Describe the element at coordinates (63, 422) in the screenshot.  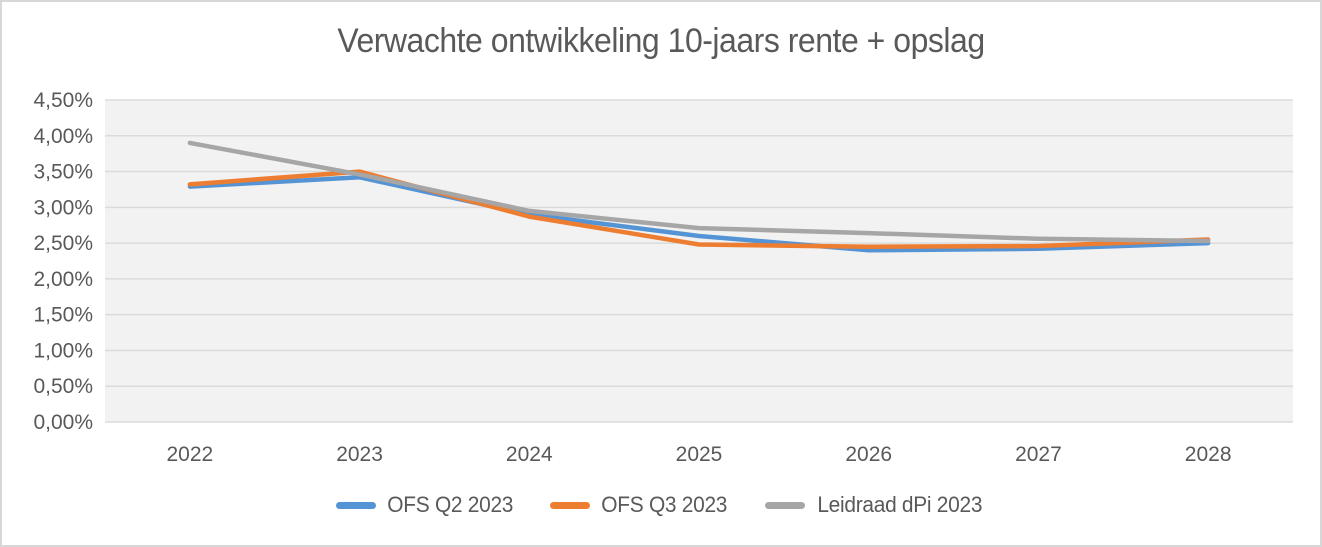
I see `y-tick-label: 0,00%` at that location.